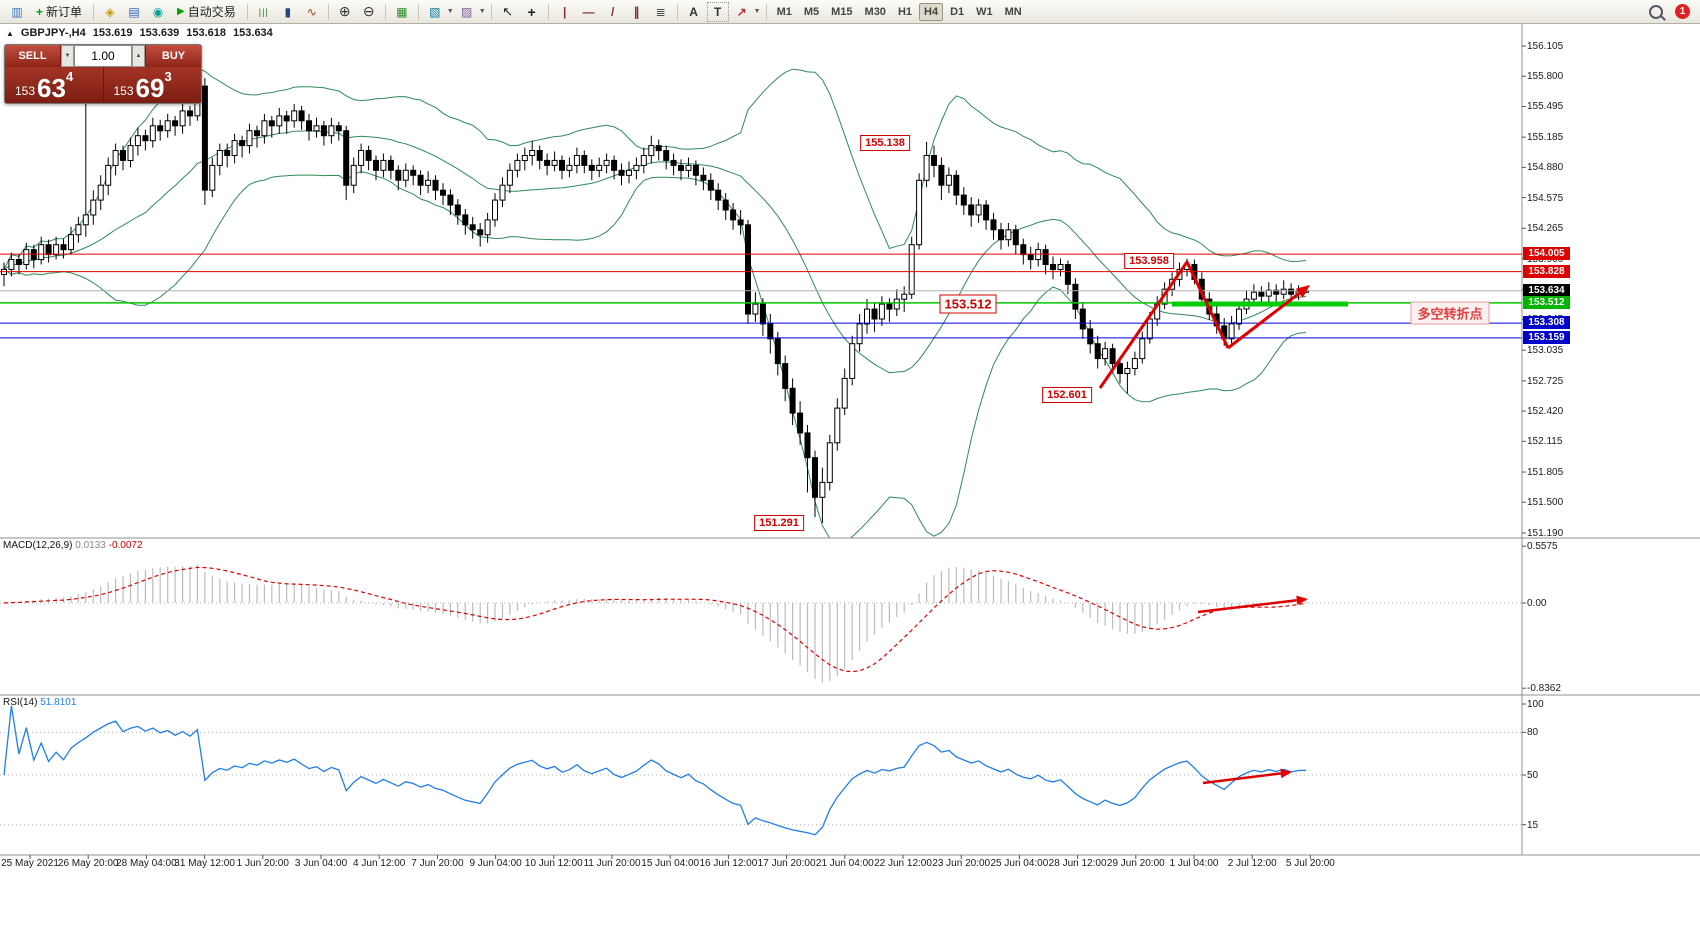 This screenshot has width=1700, height=944. I want to click on rsi-name: RSI(14), so click(20, 702).